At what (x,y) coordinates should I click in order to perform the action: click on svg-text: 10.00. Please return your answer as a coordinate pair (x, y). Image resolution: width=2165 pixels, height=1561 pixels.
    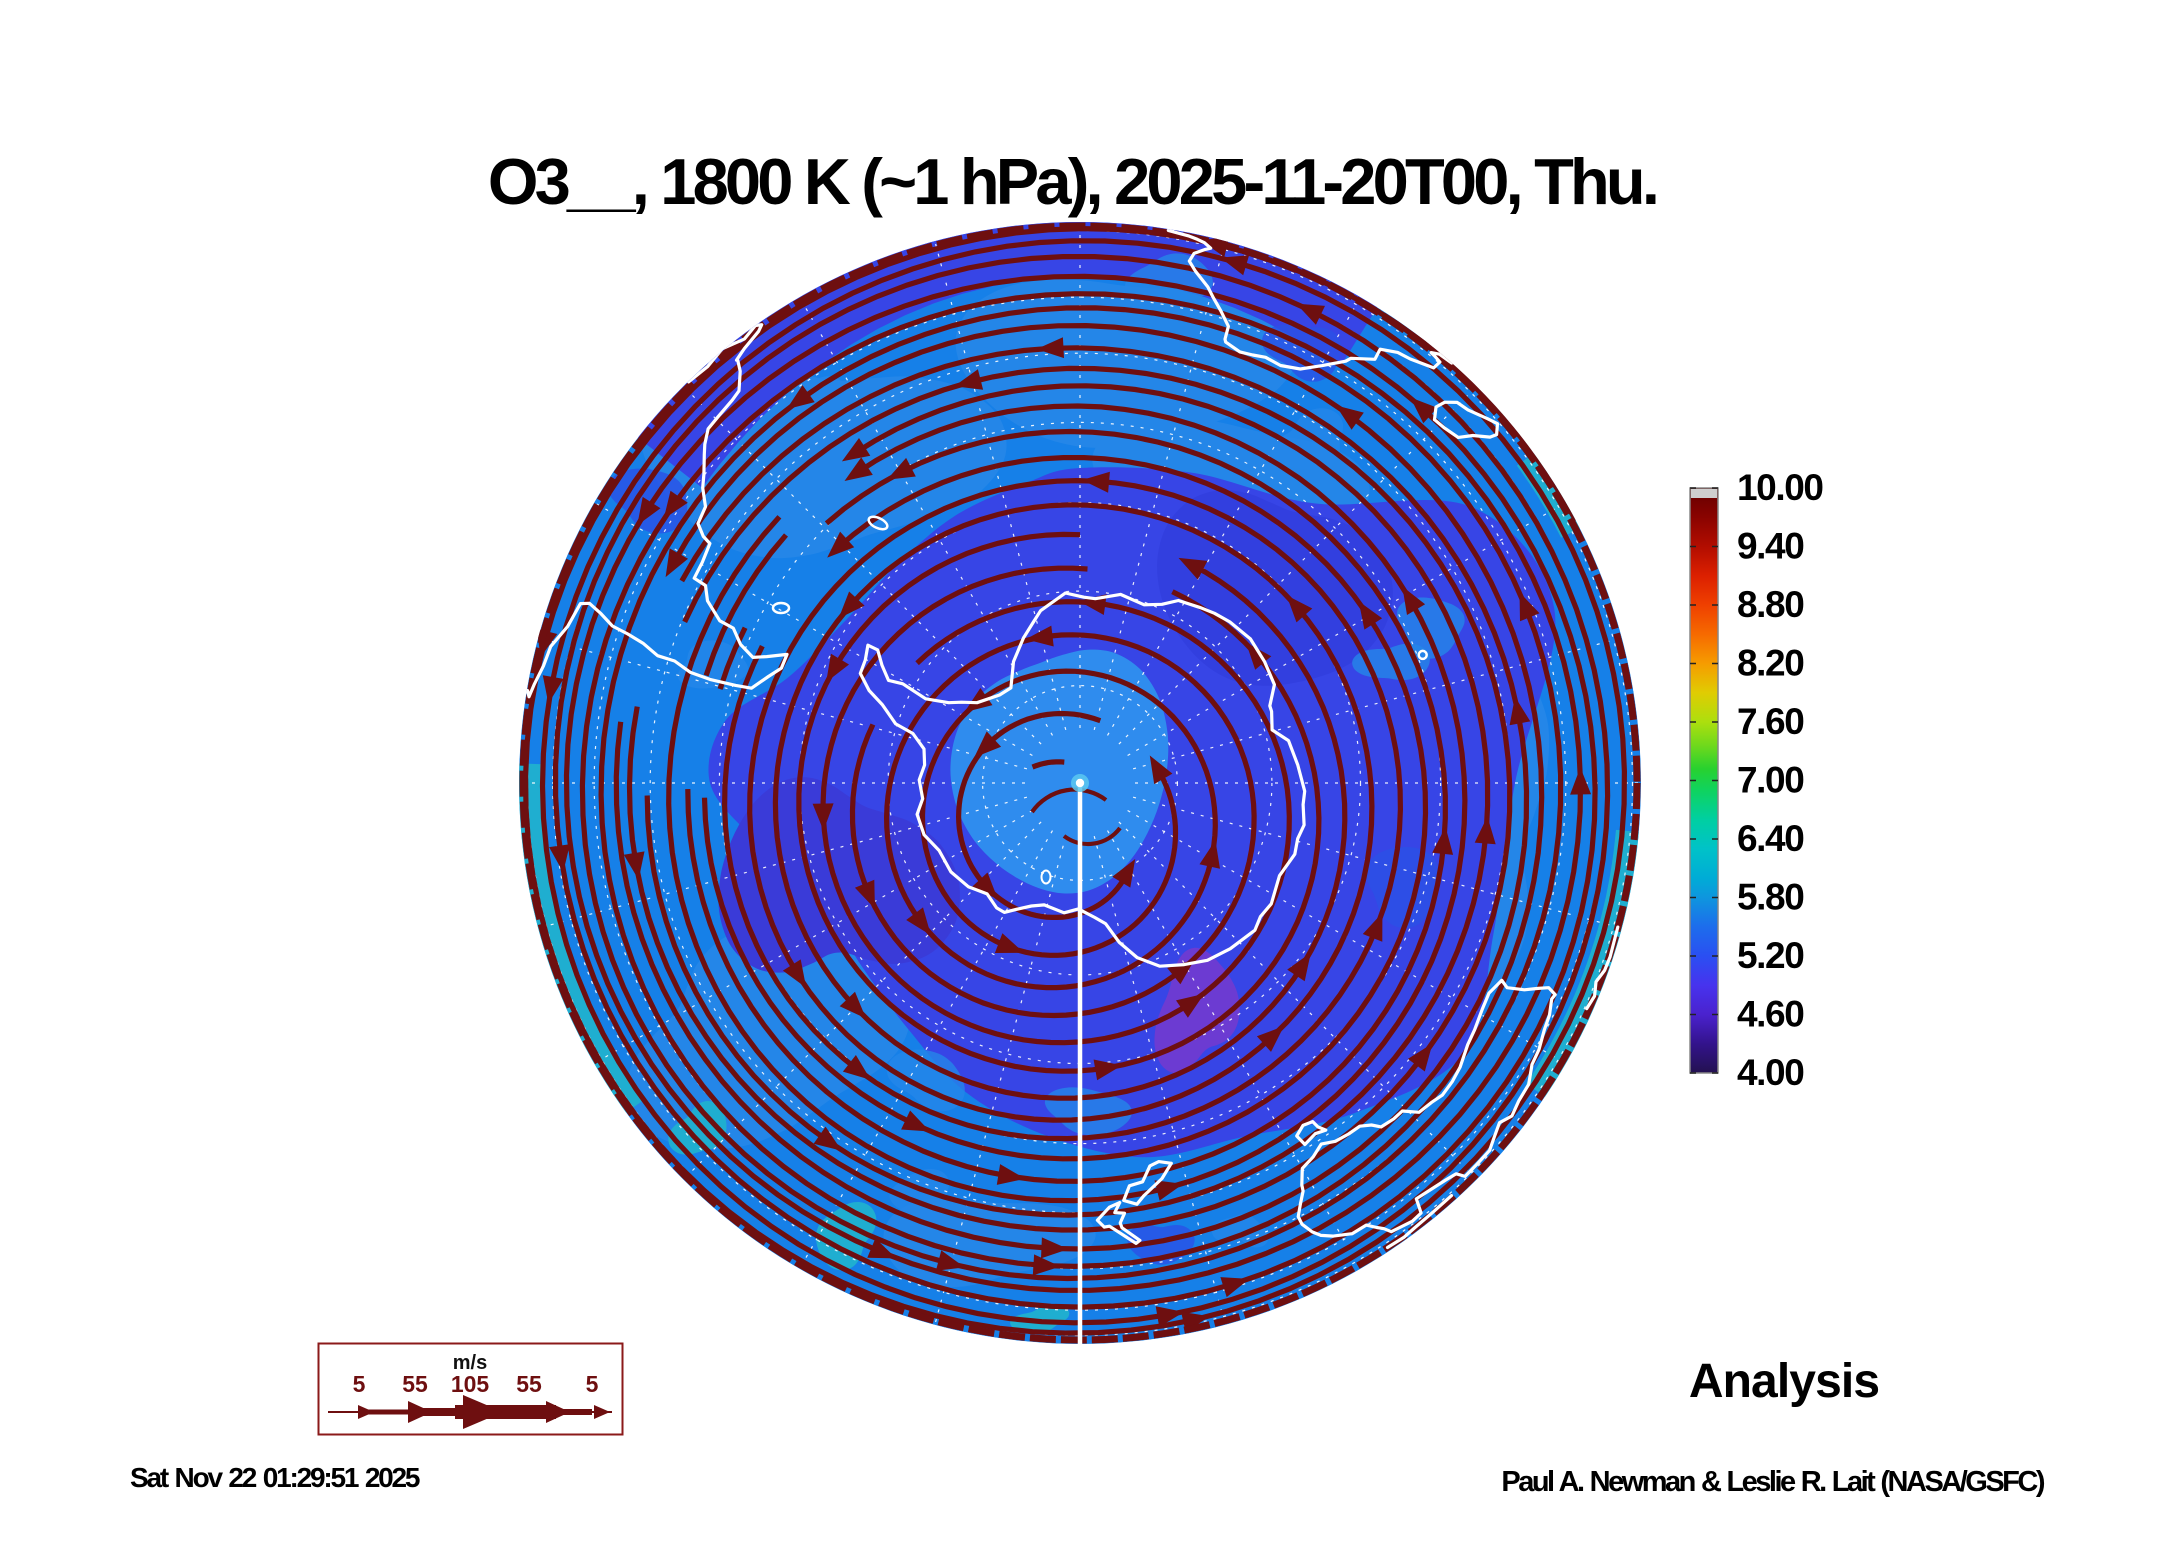
    Looking at the image, I should click on (1780, 487).